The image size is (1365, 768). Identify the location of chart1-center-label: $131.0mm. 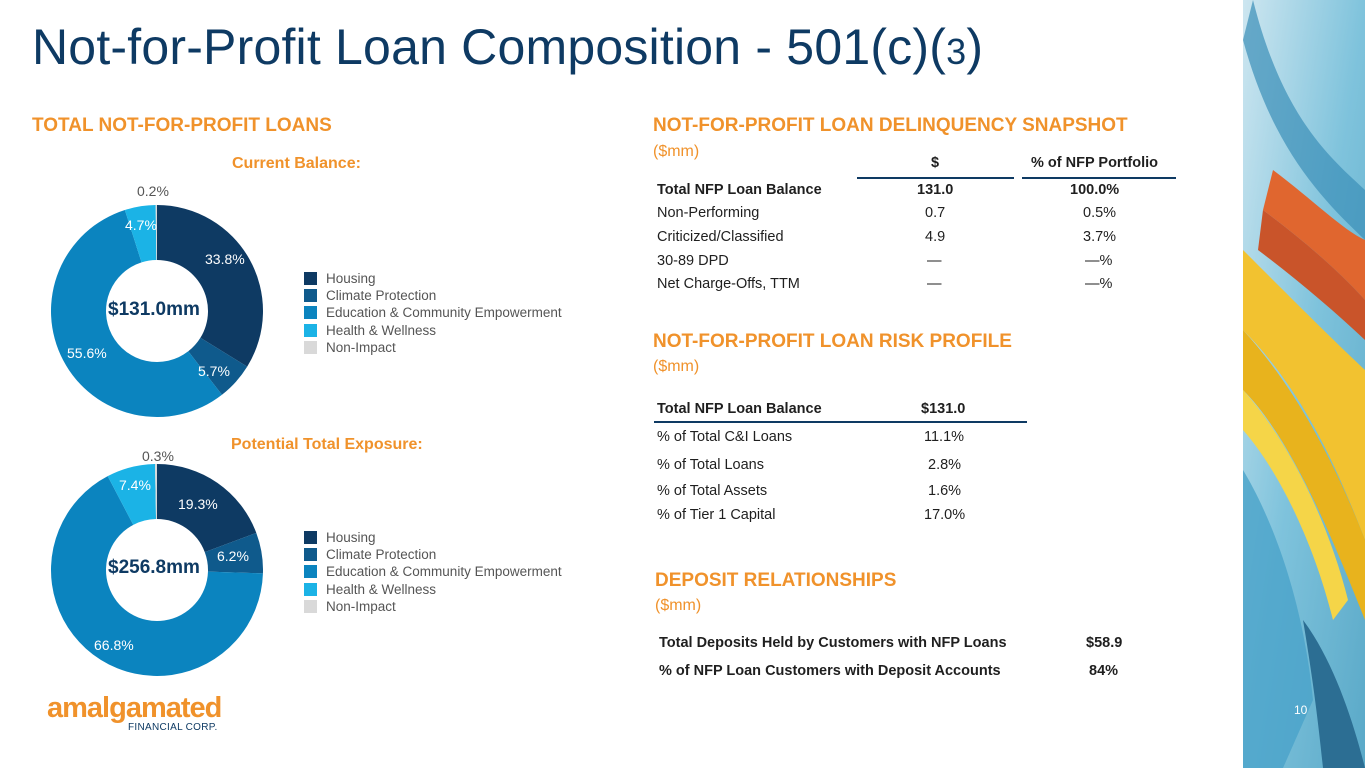
(154, 309).